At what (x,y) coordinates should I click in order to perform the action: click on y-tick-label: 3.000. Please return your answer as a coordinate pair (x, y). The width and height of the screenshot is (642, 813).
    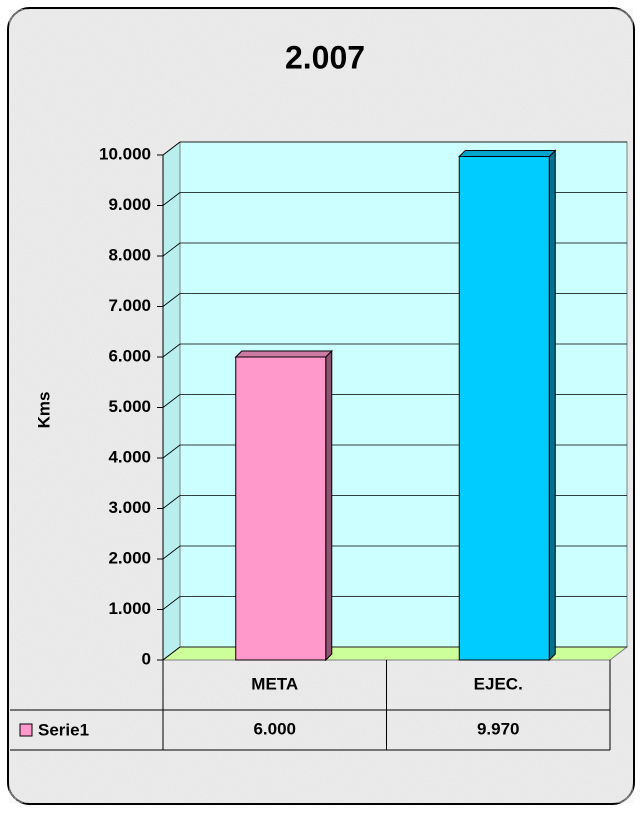
    Looking at the image, I should click on (129, 507).